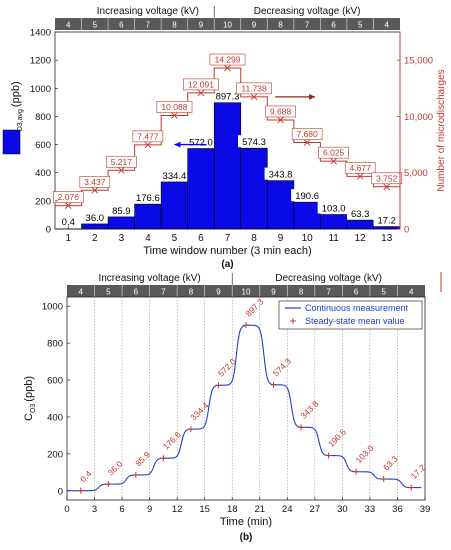 This screenshot has width=451, height=550. I want to click on decreasing-voltage-label-b: Decreasing voltage (kV), so click(328, 278).